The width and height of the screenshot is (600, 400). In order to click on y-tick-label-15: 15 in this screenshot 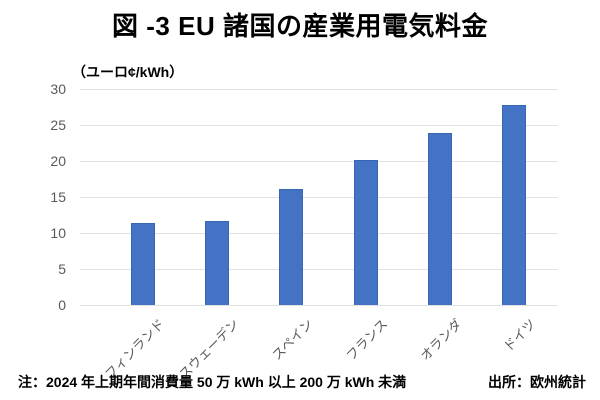, I will do `click(58, 197)`.